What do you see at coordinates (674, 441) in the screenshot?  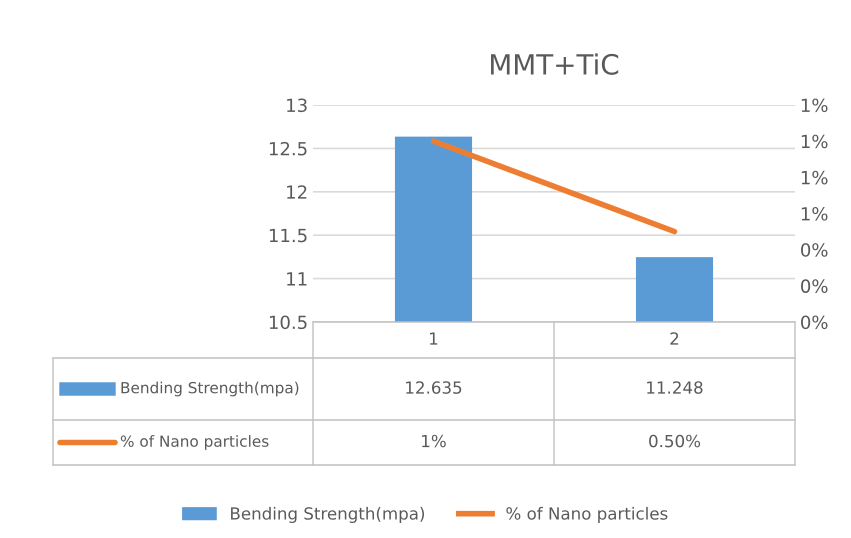 I see `data-label: 0.50%` at bounding box center [674, 441].